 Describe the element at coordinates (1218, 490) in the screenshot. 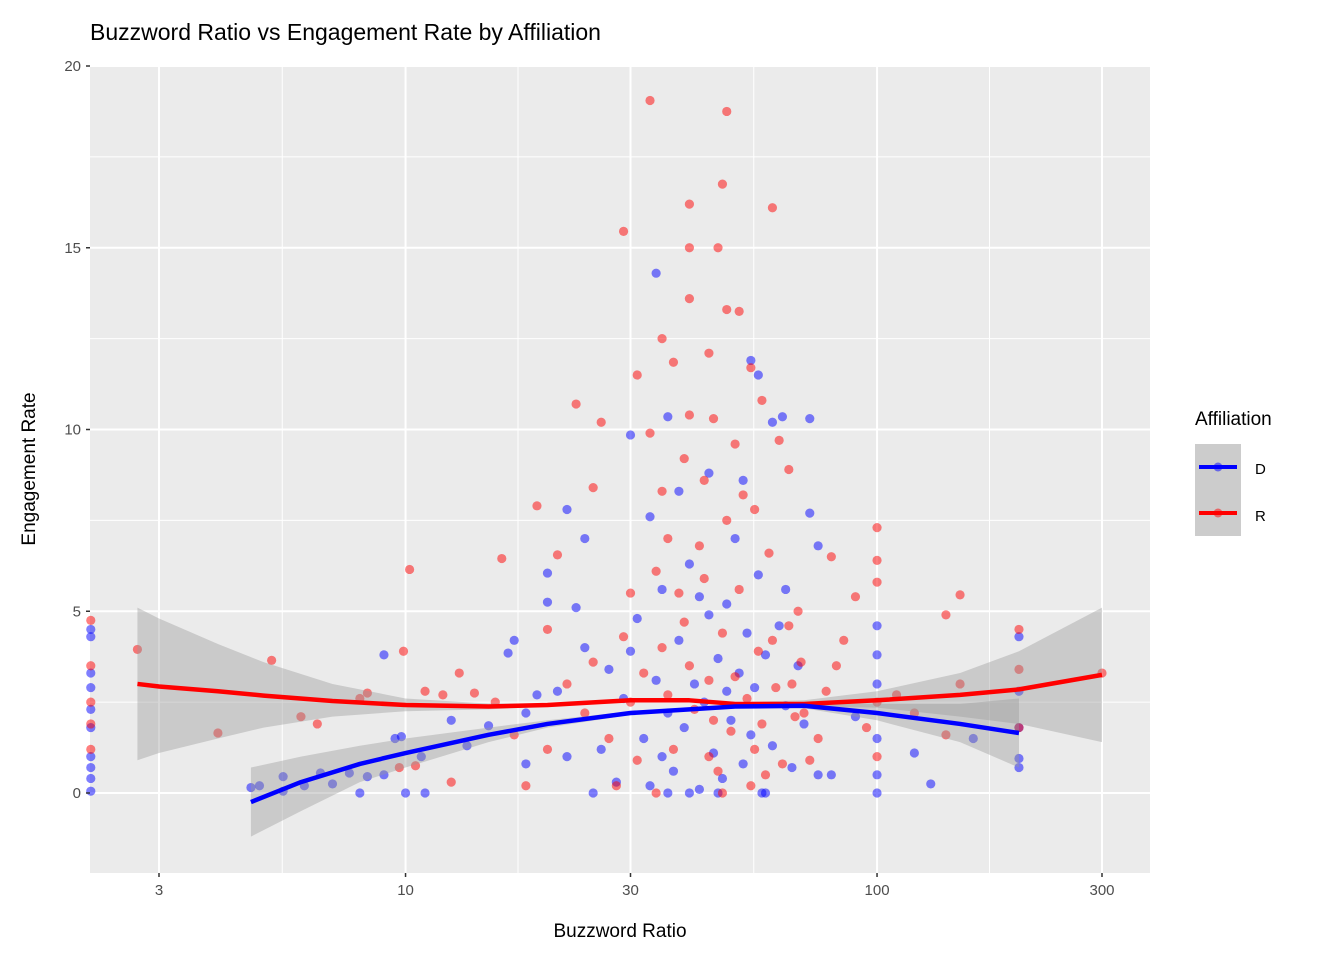

I see `legend-key-background` at that location.